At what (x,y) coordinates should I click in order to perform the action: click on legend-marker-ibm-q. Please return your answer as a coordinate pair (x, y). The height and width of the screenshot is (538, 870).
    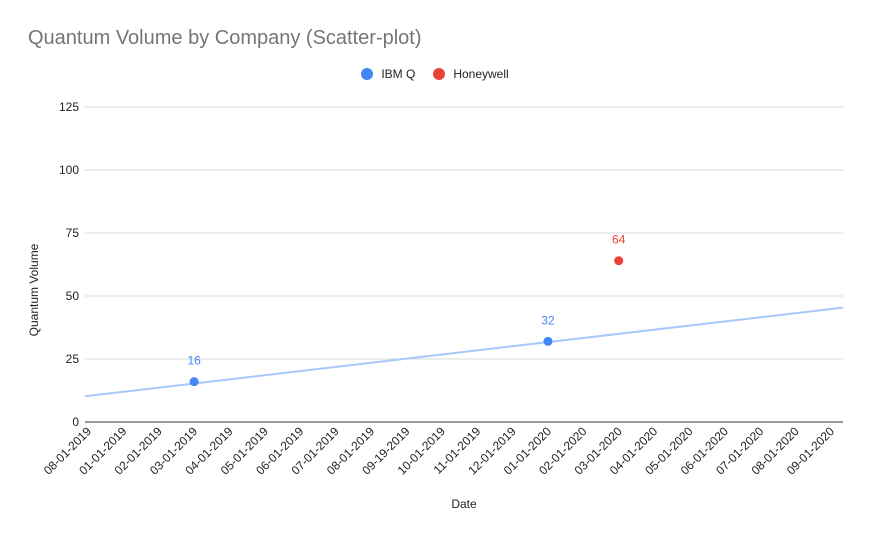
    Looking at the image, I should click on (367, 74).